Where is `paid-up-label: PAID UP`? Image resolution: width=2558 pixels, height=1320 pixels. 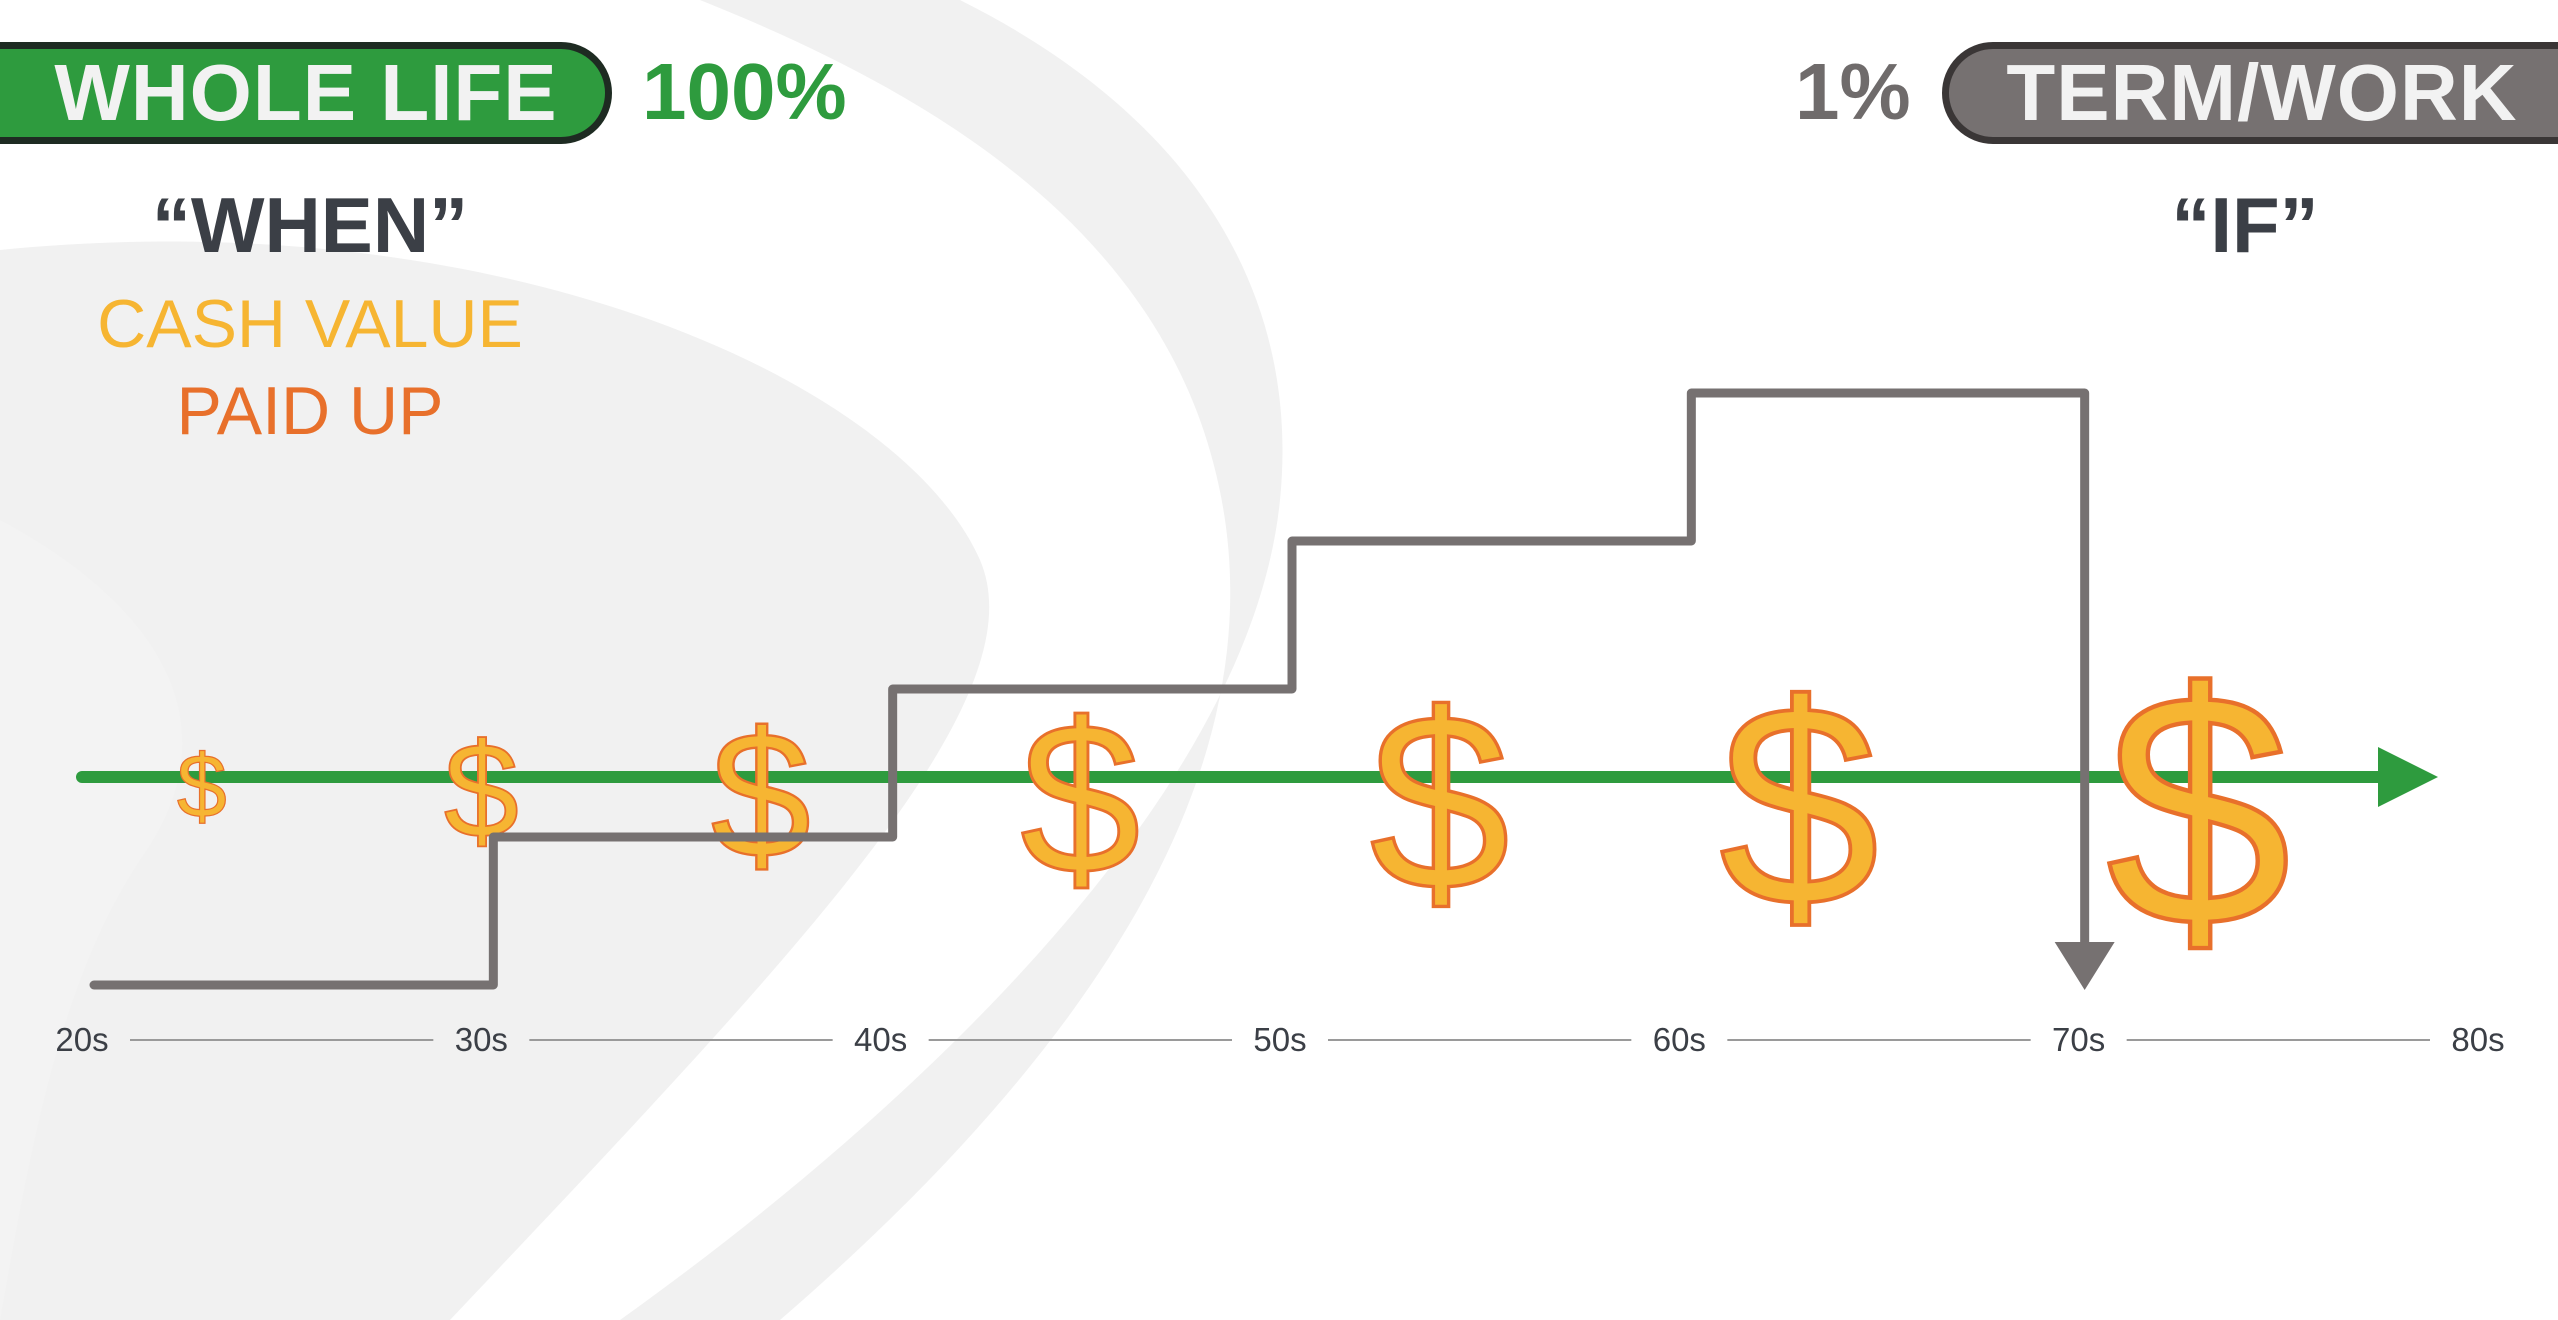 paid-up-label: PAID UP is located at coordinates (310, 411).